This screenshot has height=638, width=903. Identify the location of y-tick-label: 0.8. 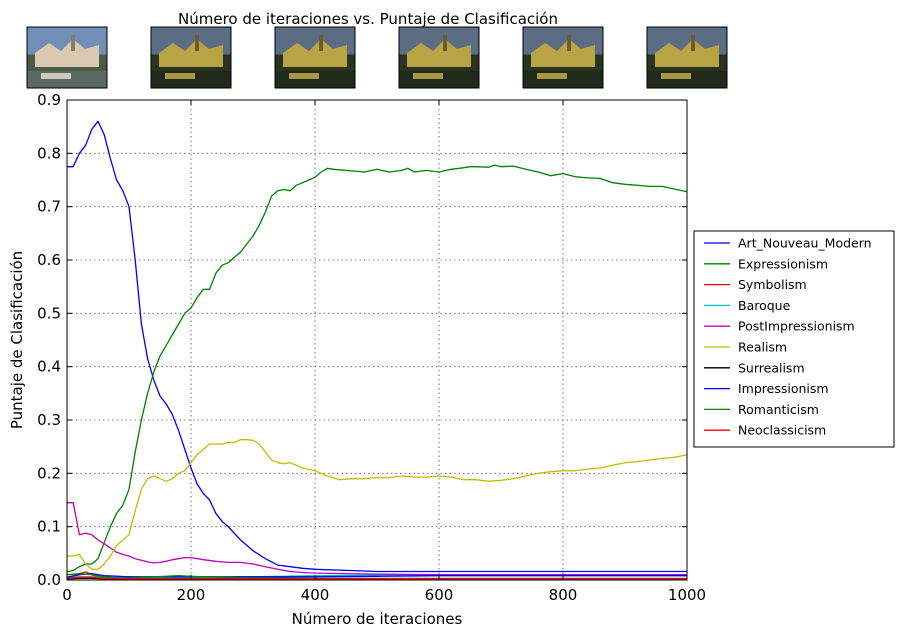
(49, 153).